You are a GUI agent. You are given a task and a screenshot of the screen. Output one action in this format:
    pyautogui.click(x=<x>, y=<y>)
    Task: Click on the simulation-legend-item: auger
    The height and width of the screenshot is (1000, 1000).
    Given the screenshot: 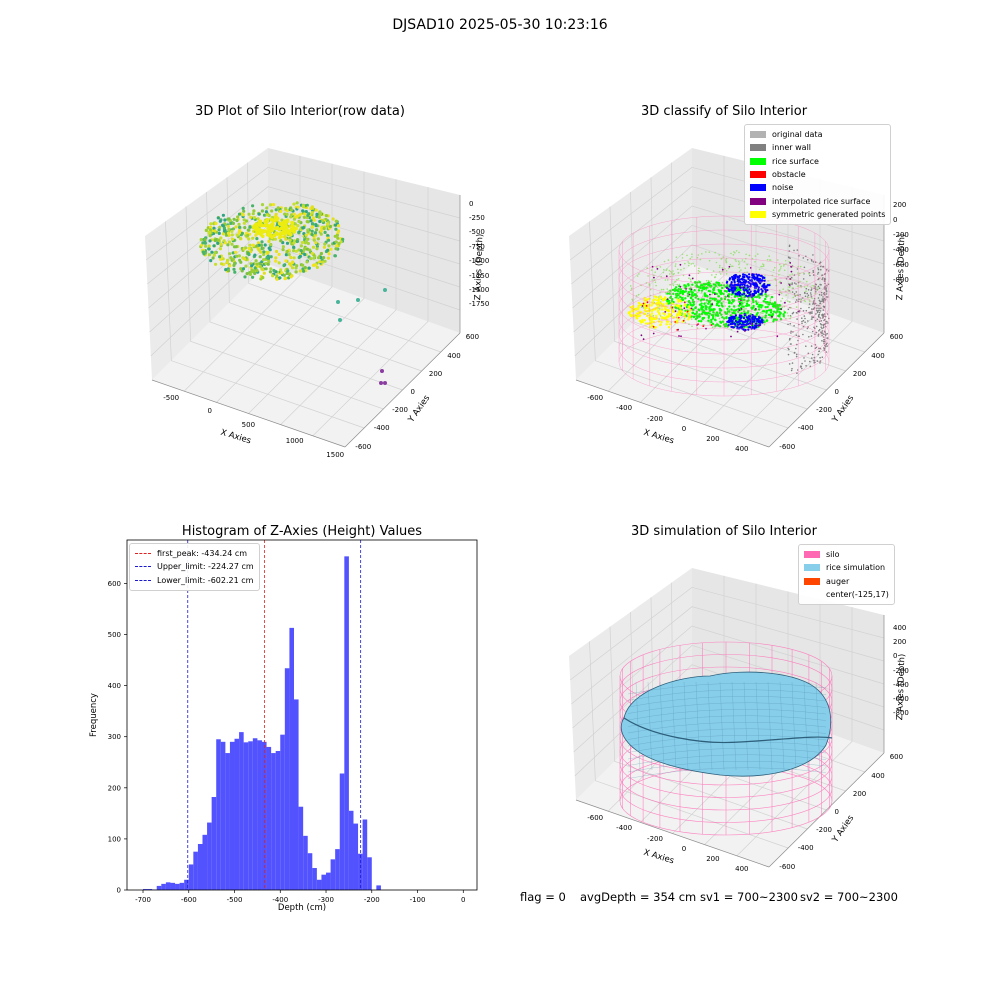 What is the action you would take?
    pyautogui.click(x=846, y=581)
    